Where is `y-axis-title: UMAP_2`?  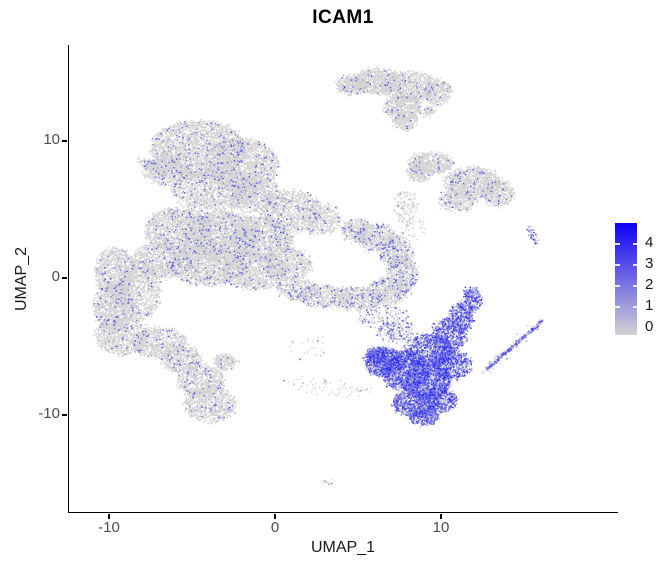
y-axis-title: UMAP_2 is located at coordinates (21, 279).